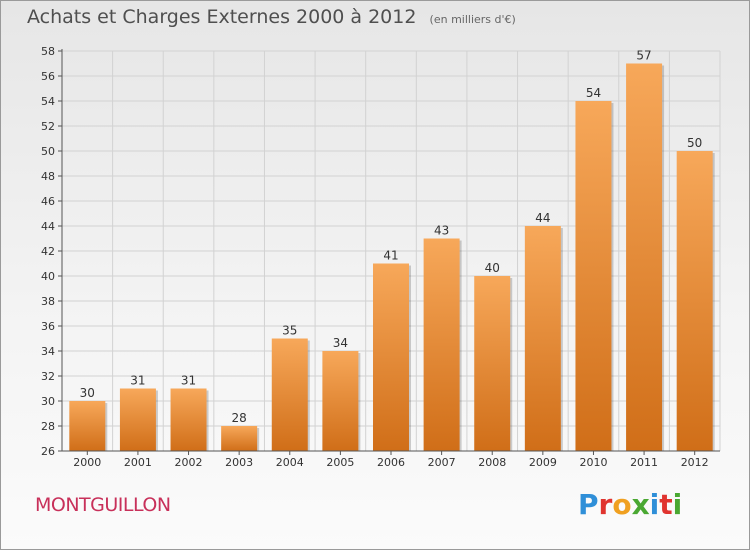  What do you see at coordinates (48, 276) in the screenshot?
I see `y-tick-label: 40` at bounding box center [48, 276].